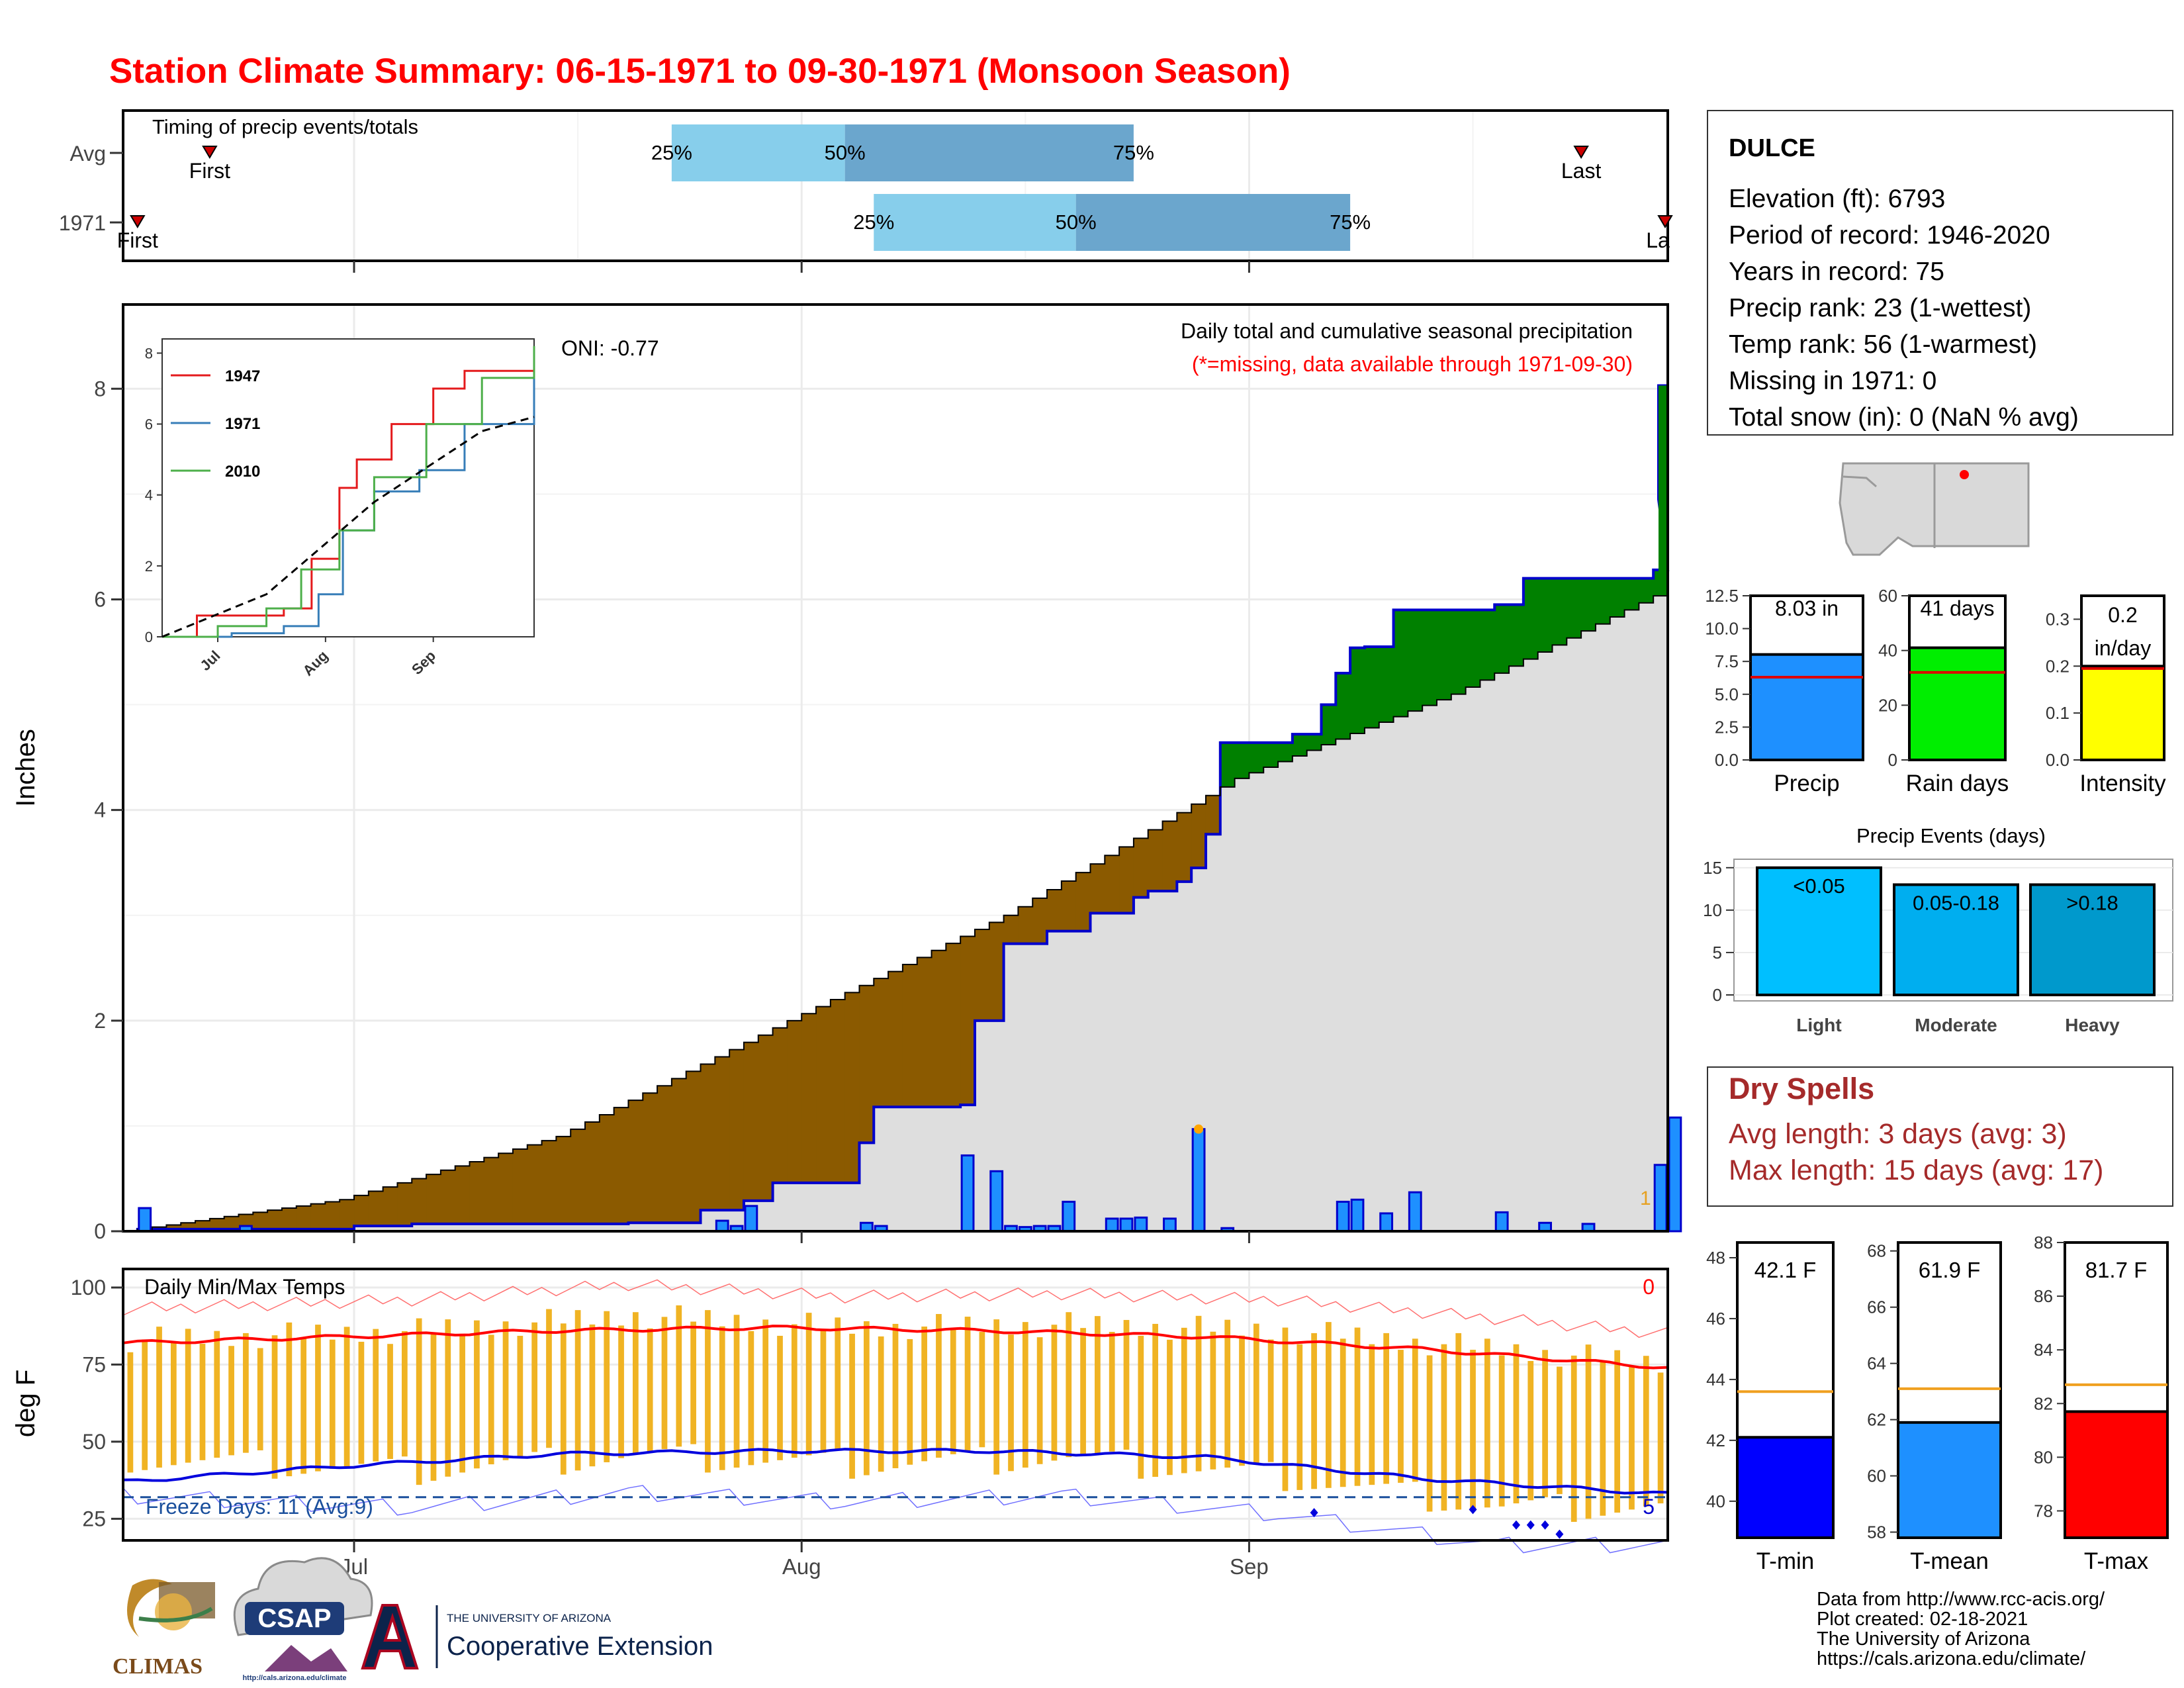  I want to click on inset-ytick-label: 6, so click(149, 424).